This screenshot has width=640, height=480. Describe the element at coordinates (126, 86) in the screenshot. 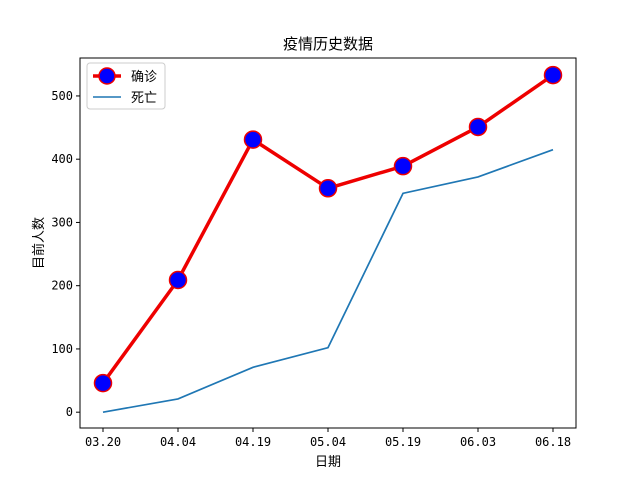

I see `legend: 确诊 死亡` at that location.